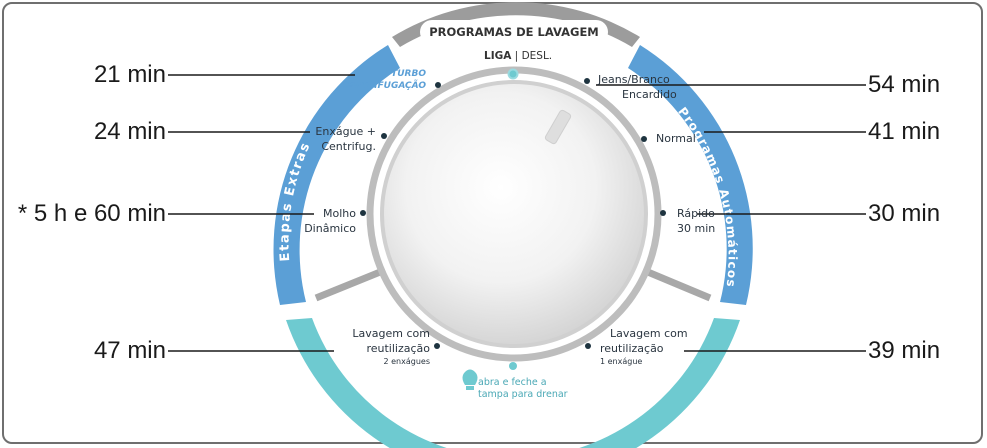  What do you see at coordinates (381, 80) in the screenshot?
I see `option-turbo-centrifugacao: TURBO CENTRIFUGAÇÃO` at bounding box center [381, 80].